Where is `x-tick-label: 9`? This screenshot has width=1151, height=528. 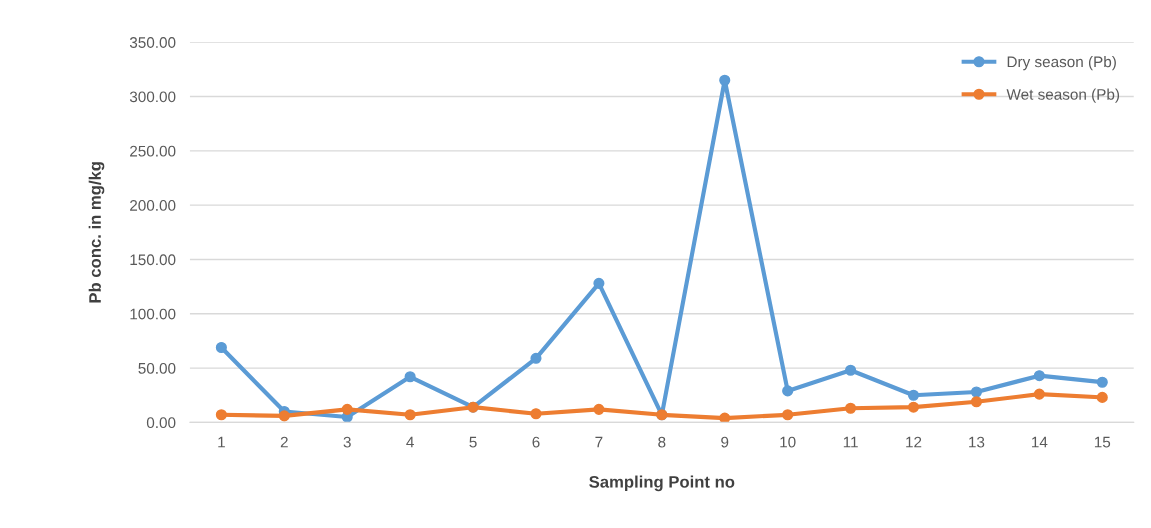 x-tick-label: 9 is located at coordinates (725, 442).